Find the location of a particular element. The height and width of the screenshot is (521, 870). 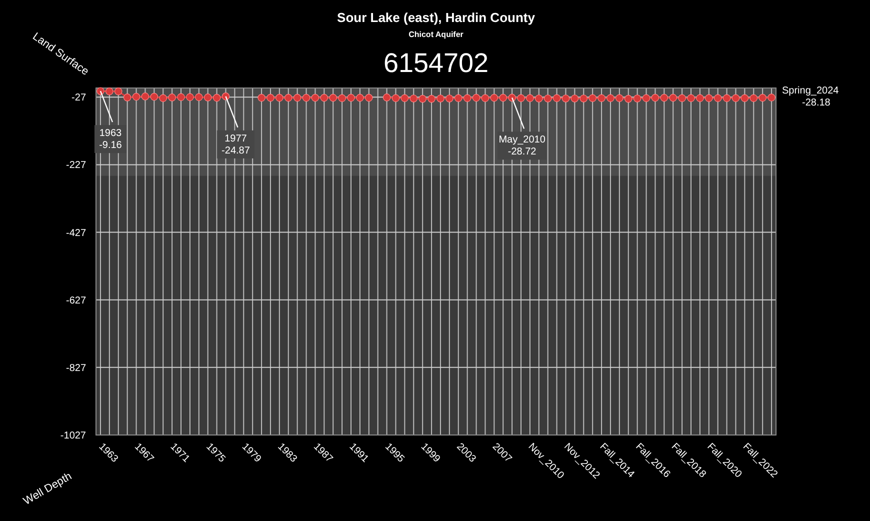

chart-subtitle: Chicot Aquifer is located at coordinates (436, 34).